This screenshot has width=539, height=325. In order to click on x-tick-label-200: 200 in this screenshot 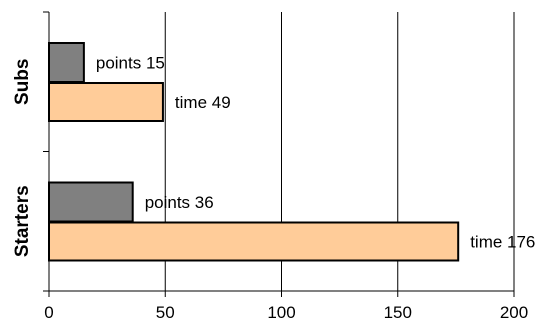, I will do `click(514, 312)`.